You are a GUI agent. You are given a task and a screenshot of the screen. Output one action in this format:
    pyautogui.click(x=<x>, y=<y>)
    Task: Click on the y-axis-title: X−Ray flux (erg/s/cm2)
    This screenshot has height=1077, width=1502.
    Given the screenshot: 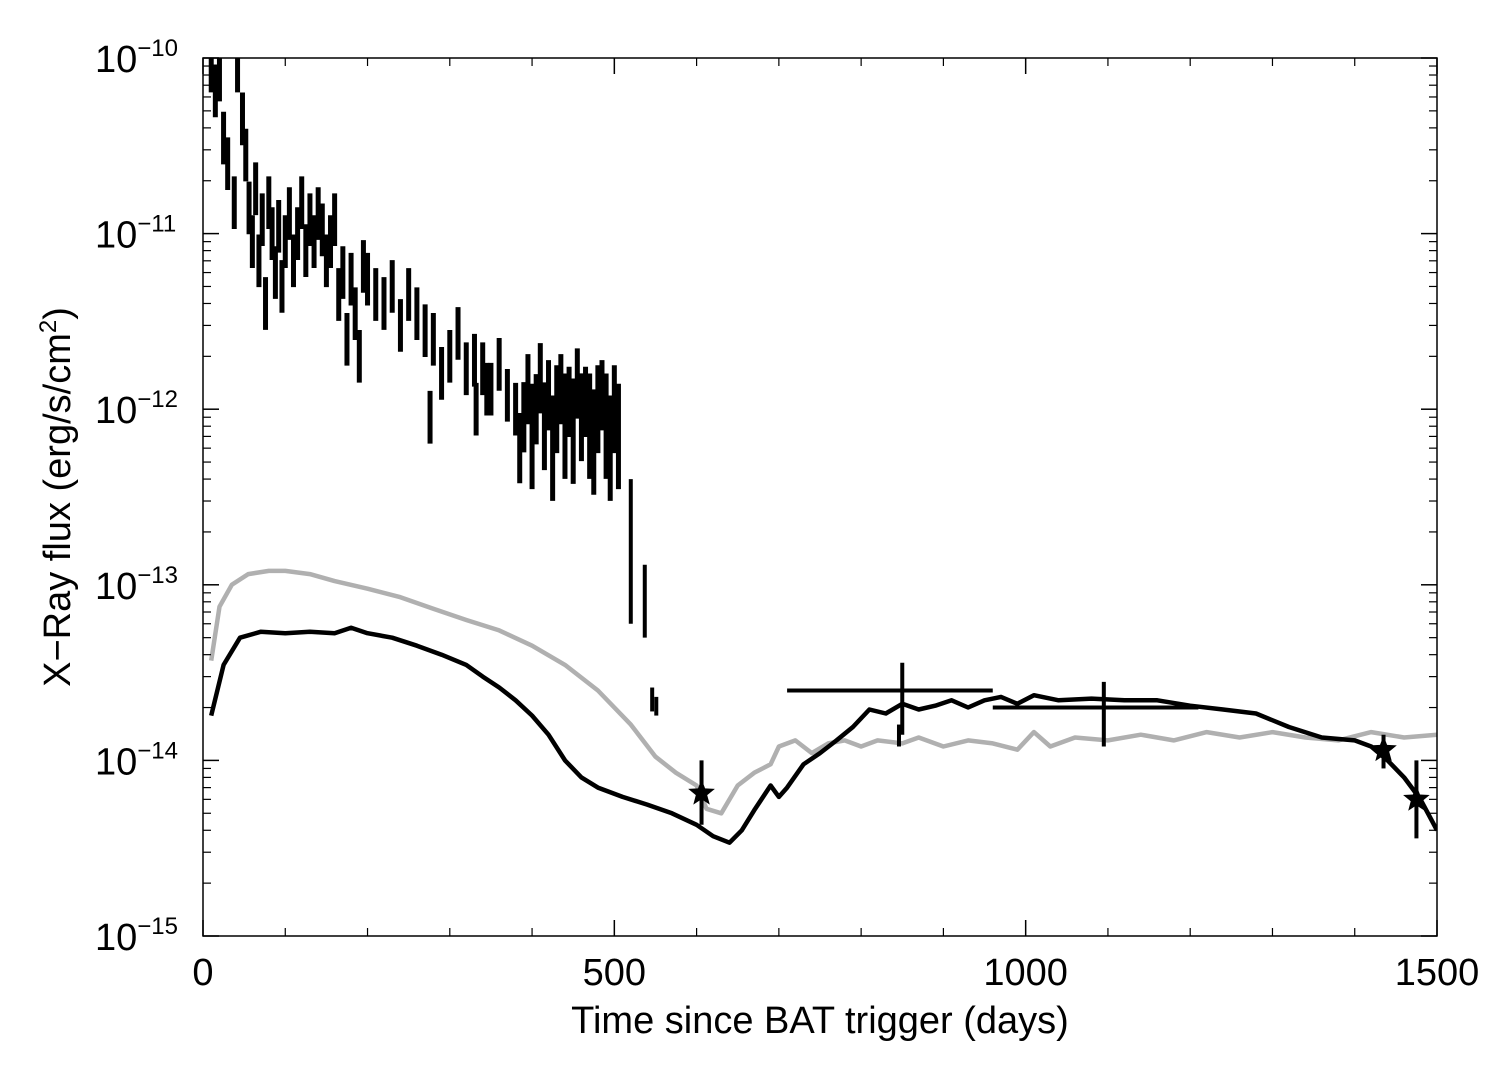 What is the action you would take?
    pyautogui.click(x=57, y=497)
    